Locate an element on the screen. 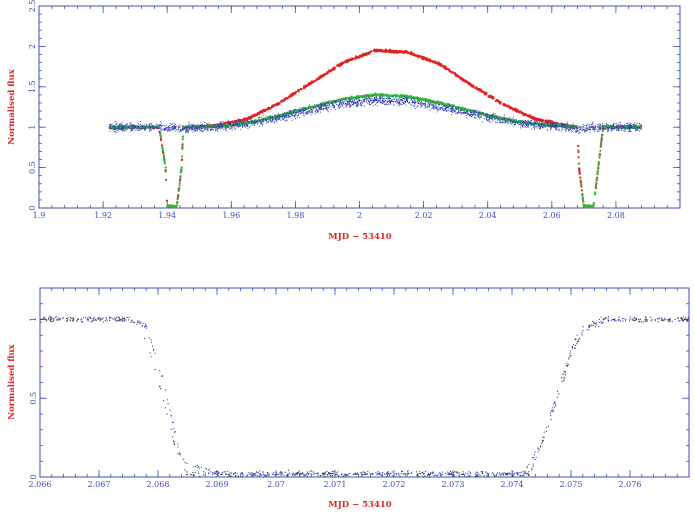 The height and width of the screenshot is (513, 694). top-x-tick-label: 1.9 is located at coordinates (39, 215).